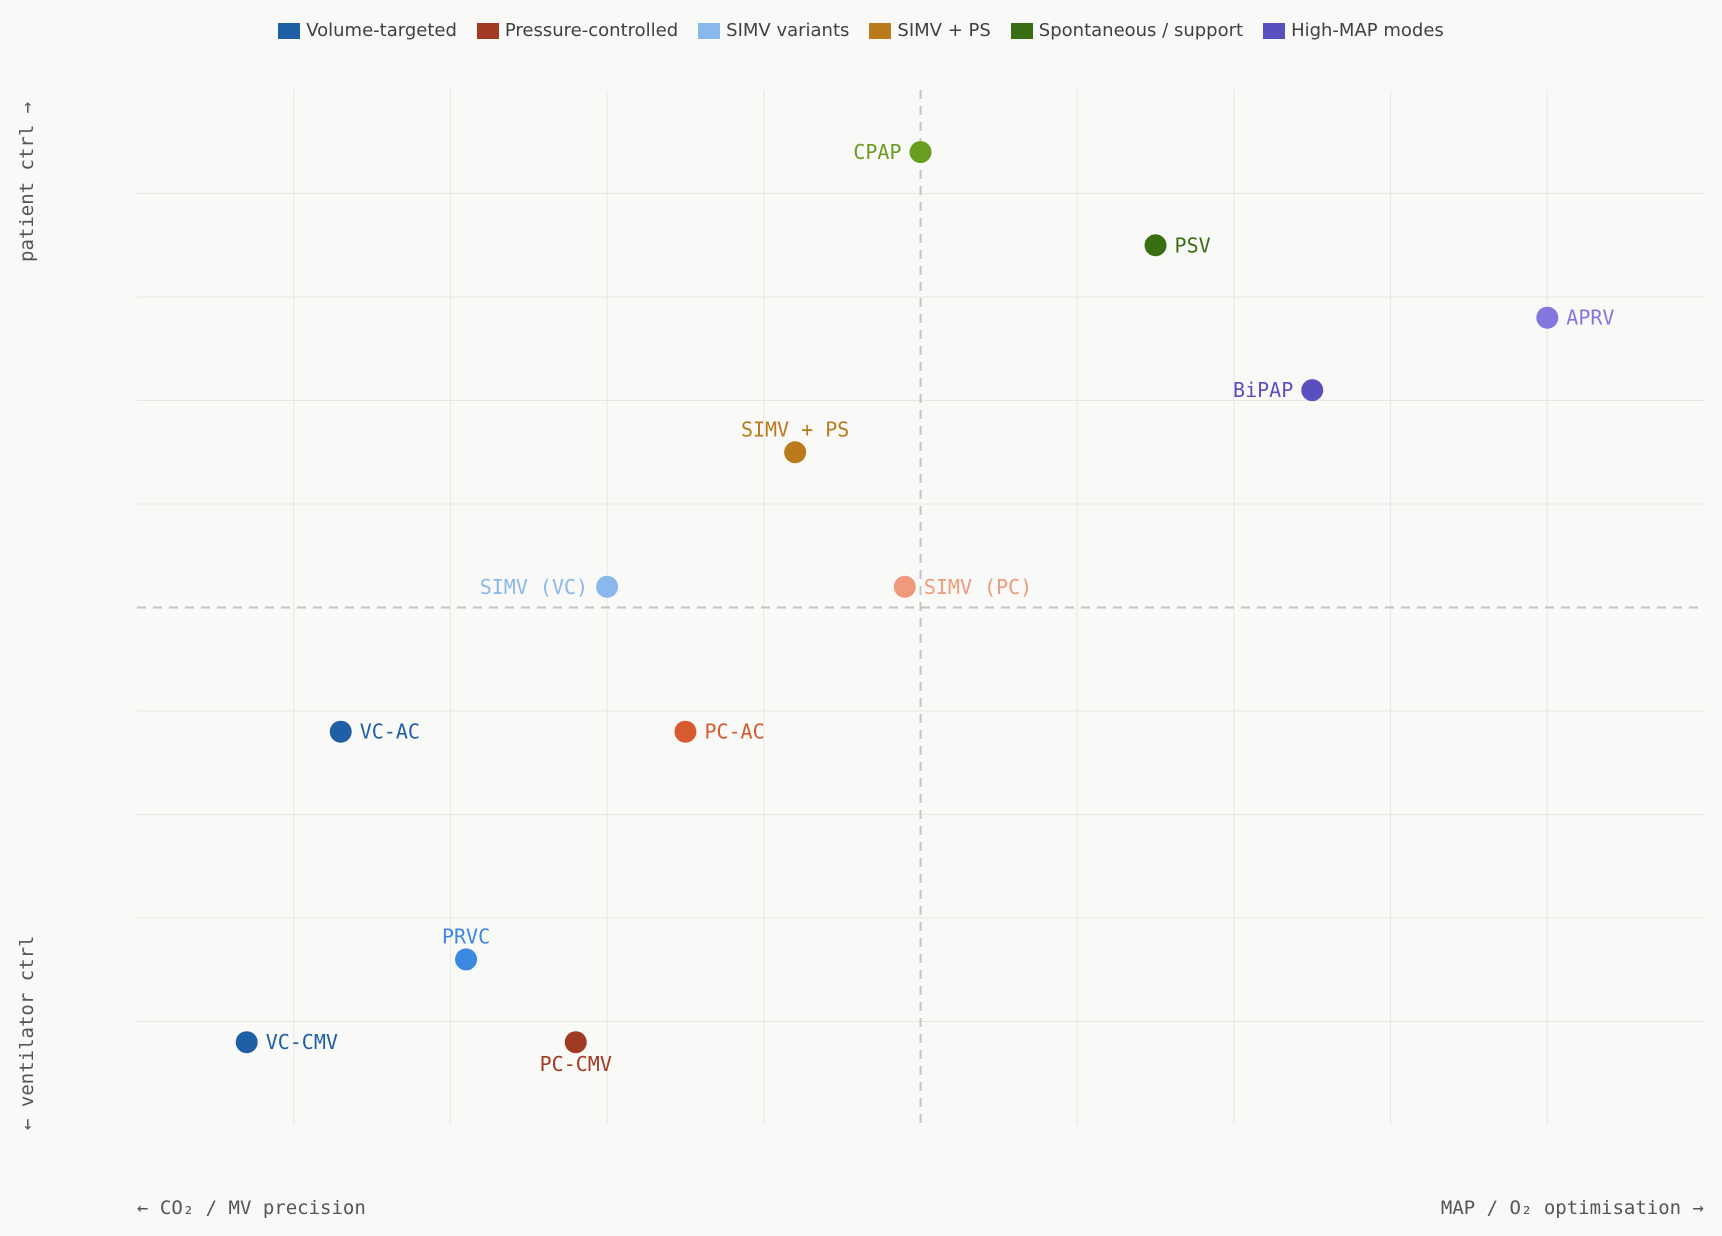 Image resolution: width=1722 pixels, height=1236 pixels. What do you see at coordinates (534, 587) in the screenshot?
I see `point-label: SIMV (VC)` at bounding box center [534, 587].